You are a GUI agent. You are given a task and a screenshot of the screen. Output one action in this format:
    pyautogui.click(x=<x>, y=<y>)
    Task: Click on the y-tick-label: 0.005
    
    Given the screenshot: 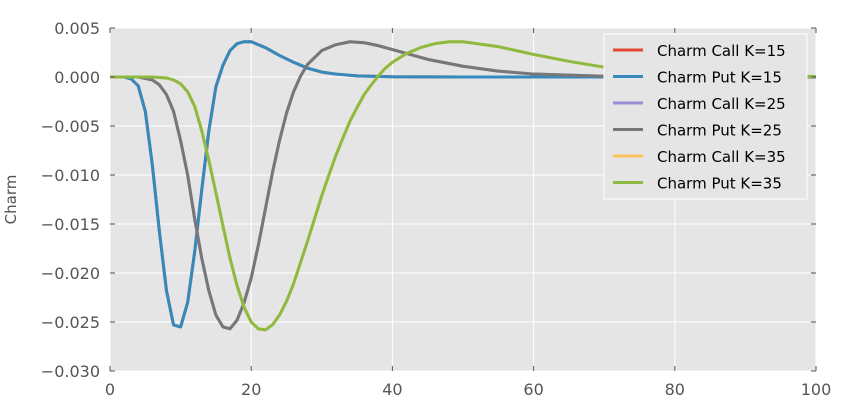 What is the action you would take?
    pyautogui.click(x=77, y=28)
    